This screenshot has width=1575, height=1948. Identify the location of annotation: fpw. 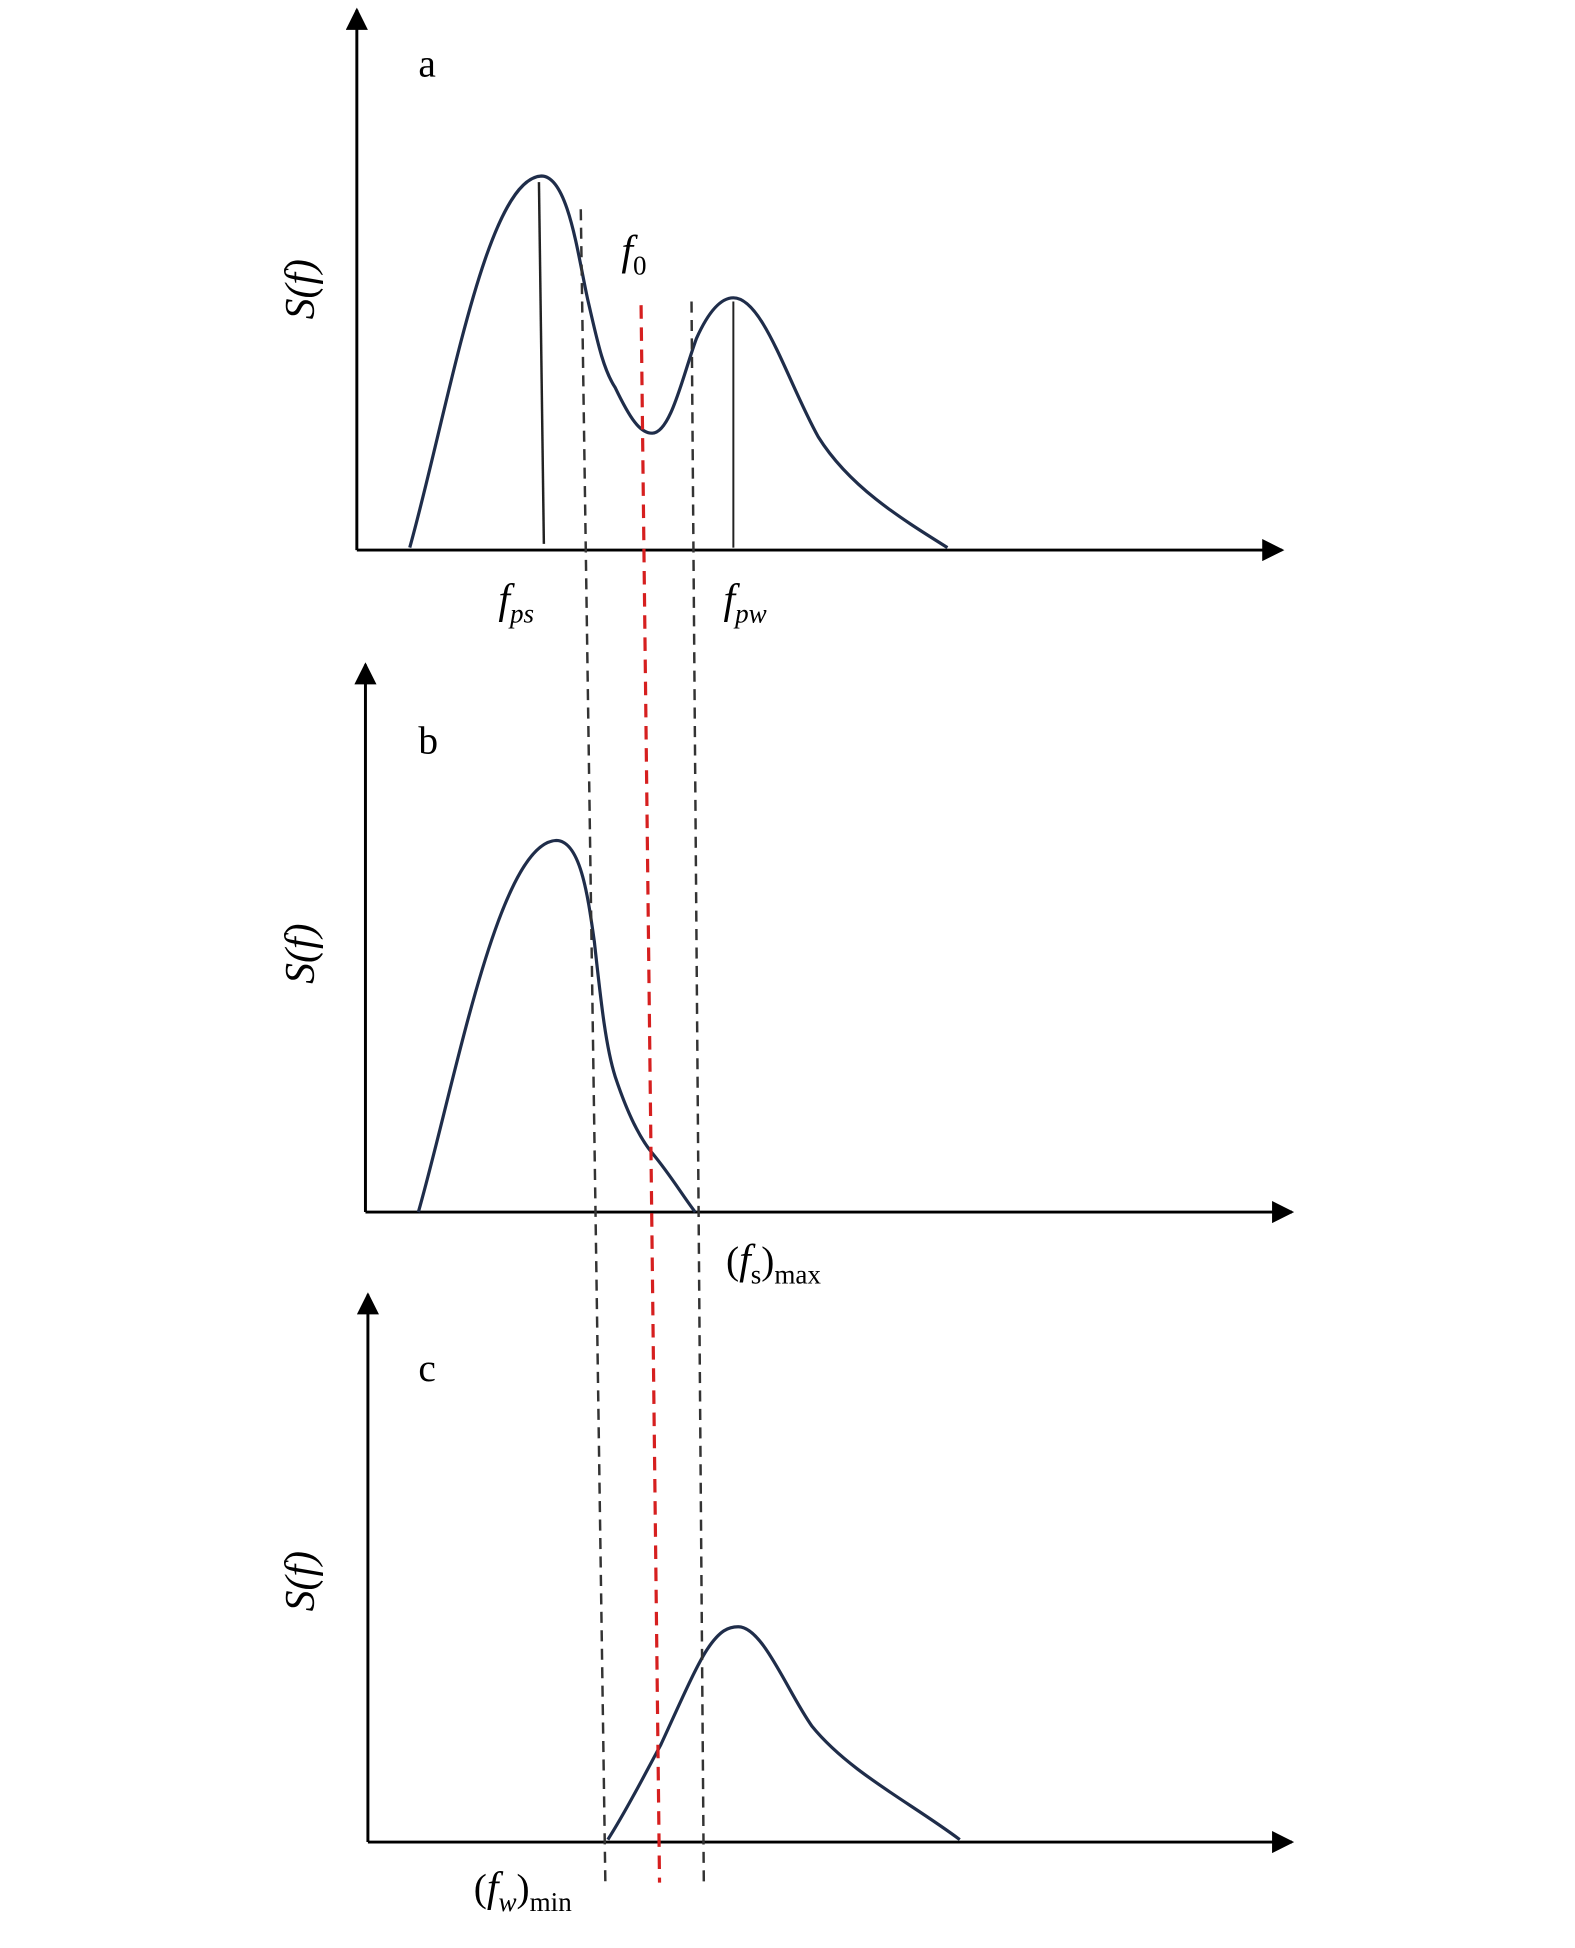
(745, 603).